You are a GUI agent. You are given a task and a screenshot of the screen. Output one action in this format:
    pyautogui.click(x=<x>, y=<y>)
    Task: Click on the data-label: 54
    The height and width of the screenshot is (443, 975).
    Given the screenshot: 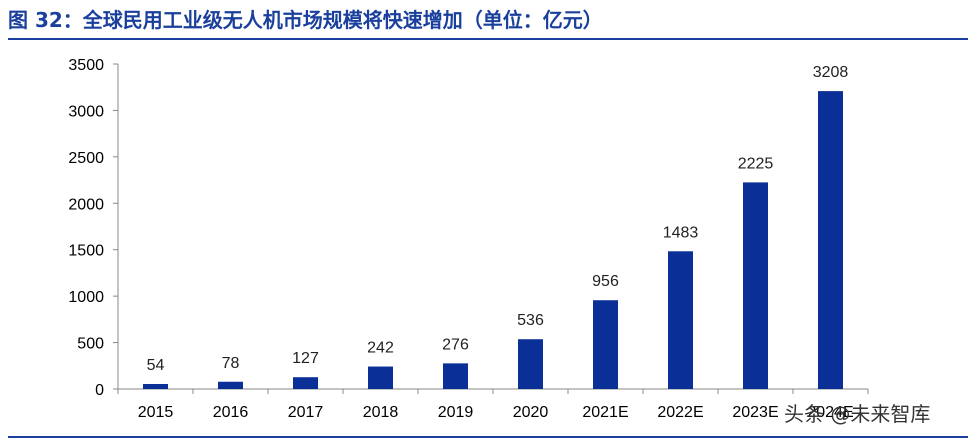 What is the action you would take?
    pyautogui.click(x=156, y=365)
    